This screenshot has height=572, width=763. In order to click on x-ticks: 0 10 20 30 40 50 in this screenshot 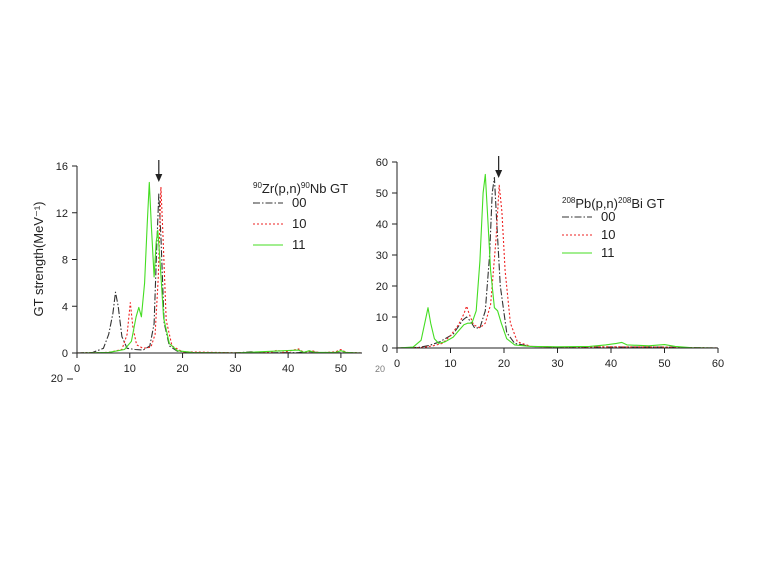, I will do `click(210, 364)`.